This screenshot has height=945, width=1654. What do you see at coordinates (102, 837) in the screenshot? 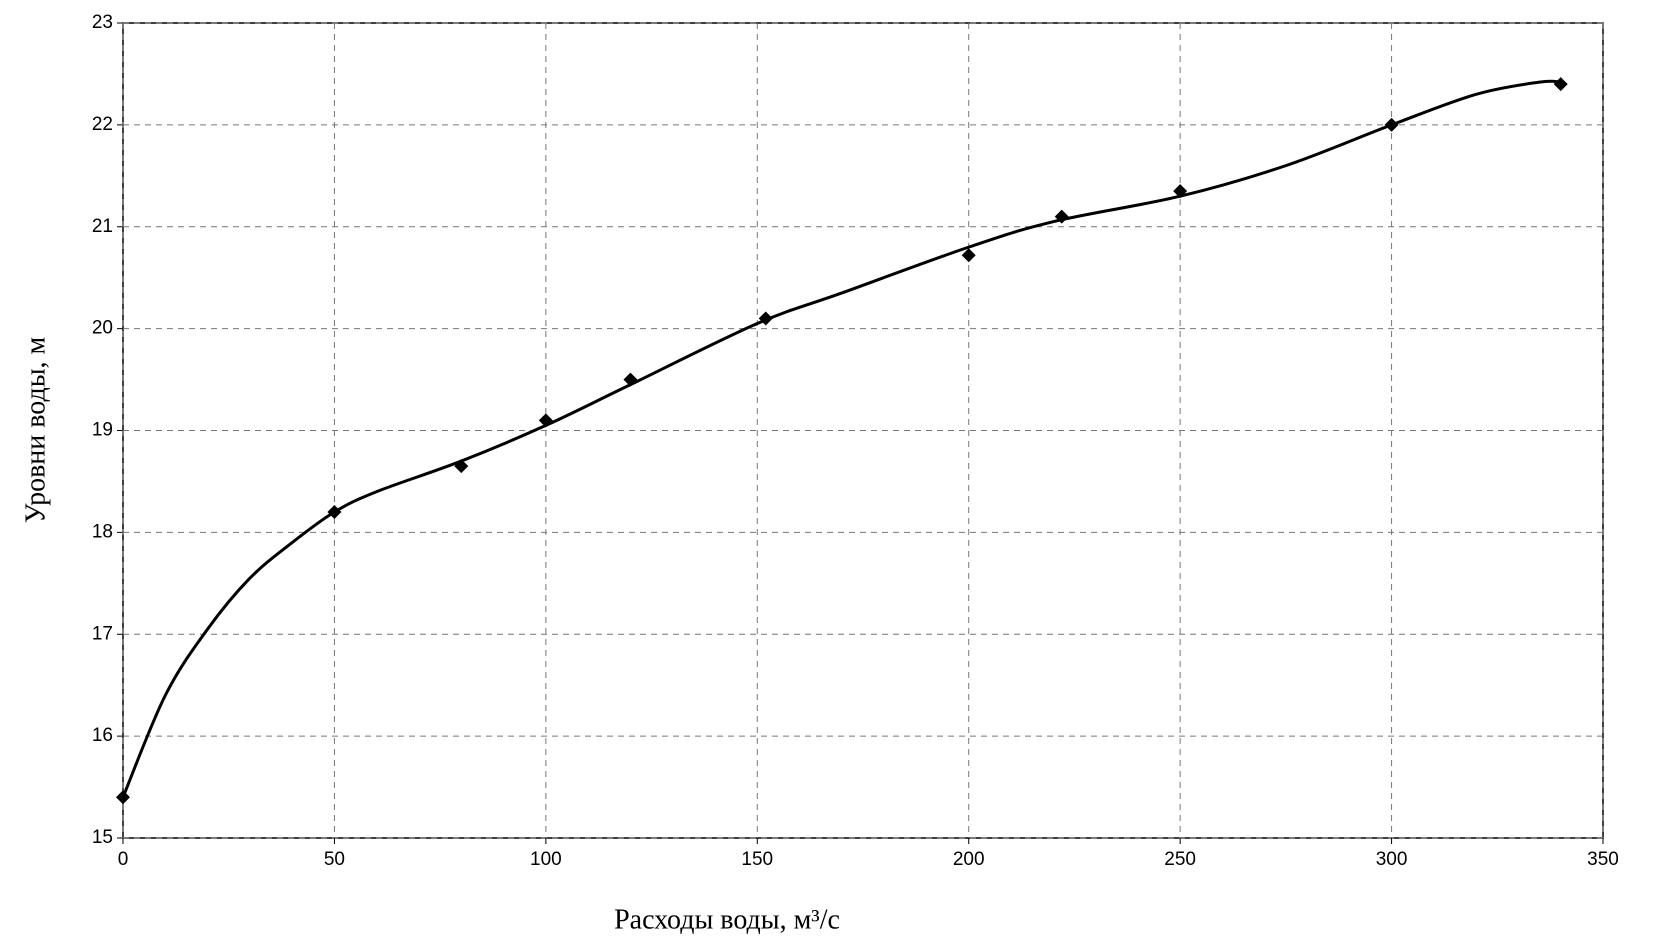
I see `y-tick-label: 15` at bounding box center [102, 837].